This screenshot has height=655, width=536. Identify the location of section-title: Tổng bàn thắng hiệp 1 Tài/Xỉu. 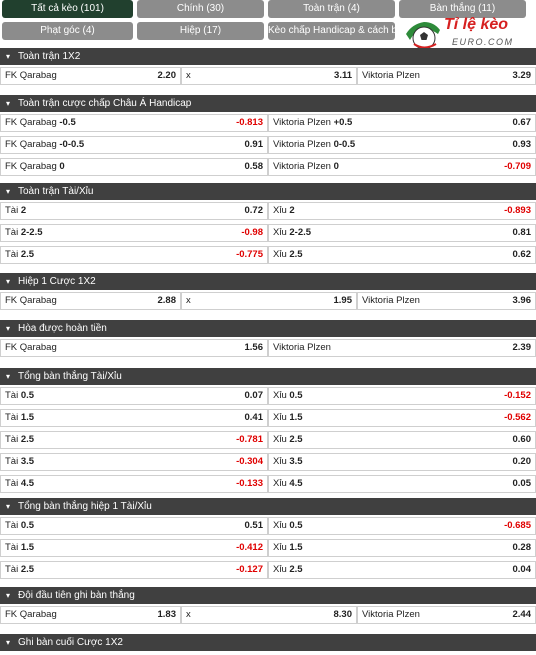
(85, 506).